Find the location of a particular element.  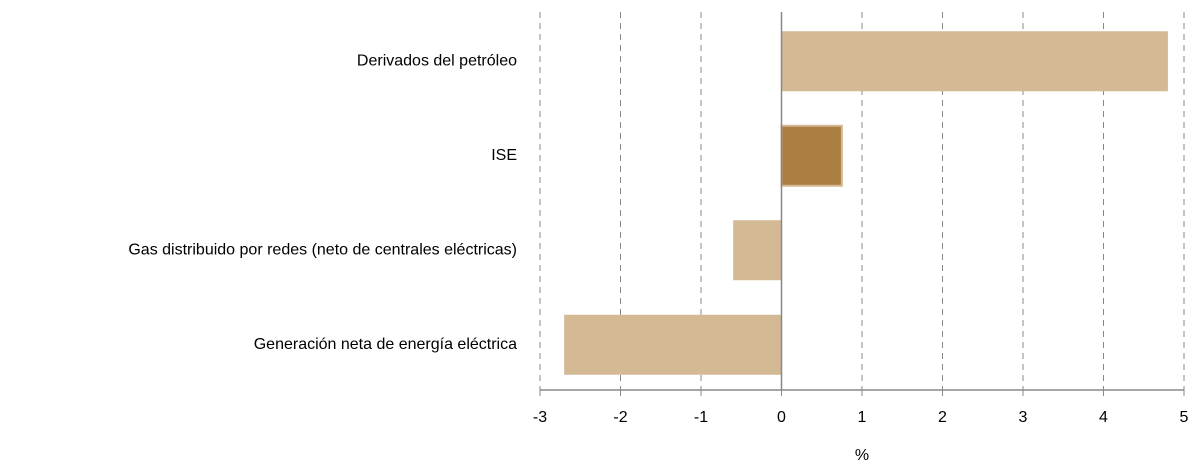

x-tick-label: 1 is located at coordinates (862, 417).